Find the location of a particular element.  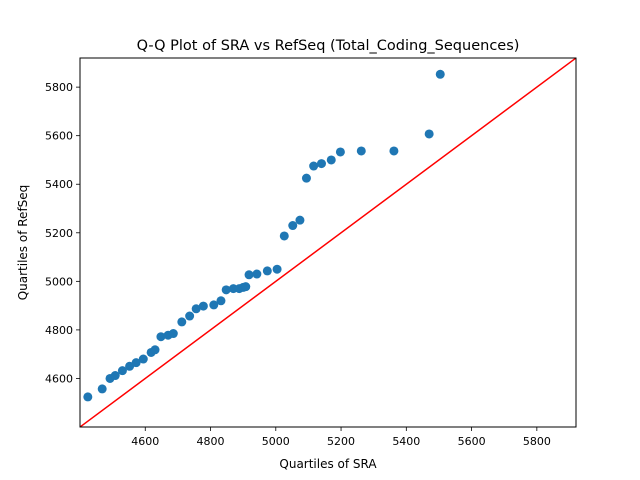

y-tick-label: 5200 is located at coordinates (59, 233).